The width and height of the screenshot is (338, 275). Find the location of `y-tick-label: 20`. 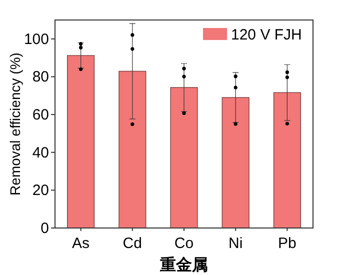

y-tick-label: 20 is located at coordinates (40, 191).